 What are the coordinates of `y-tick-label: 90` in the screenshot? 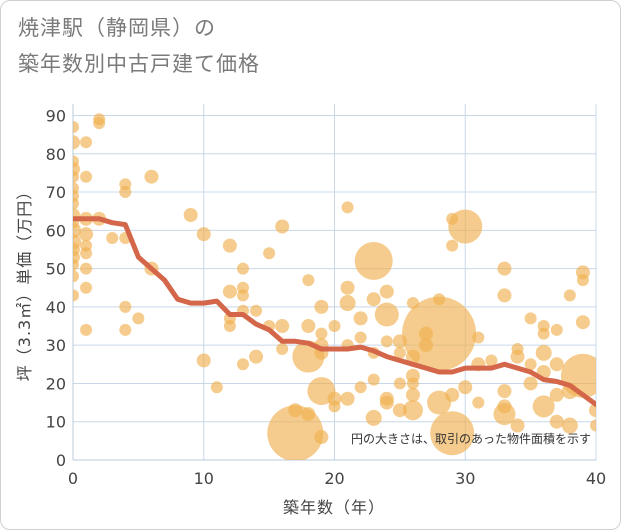 It's located at (56, 115).